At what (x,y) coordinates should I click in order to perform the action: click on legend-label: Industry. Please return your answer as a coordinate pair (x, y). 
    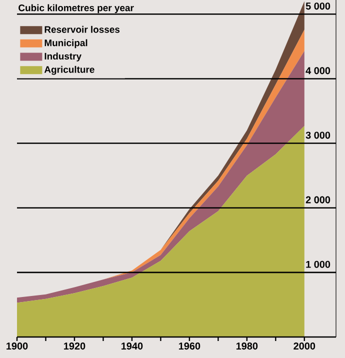
    Looking at the image, I should click on (63, 57).